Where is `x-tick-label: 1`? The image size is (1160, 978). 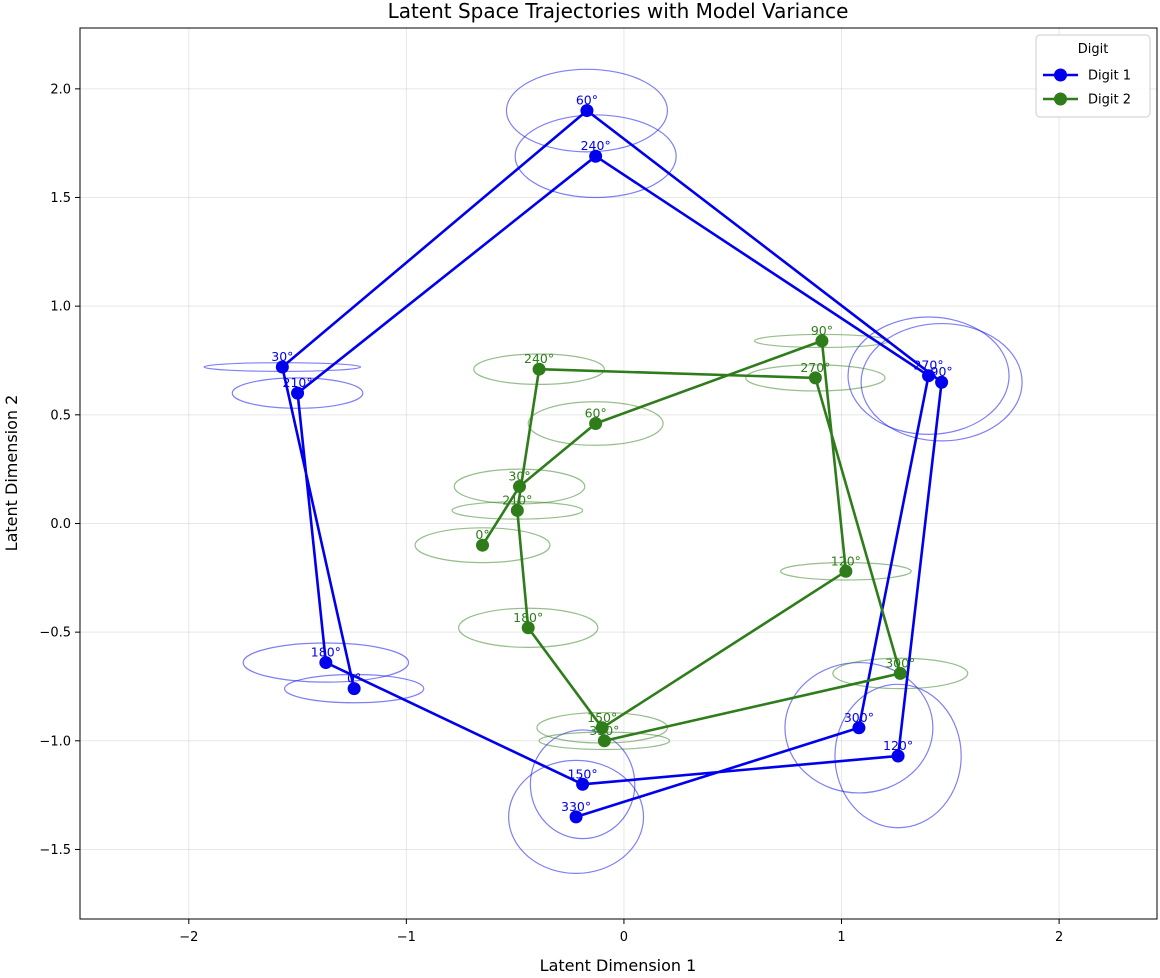
x-tick-label: 1 is located at coordinates (841, 937).